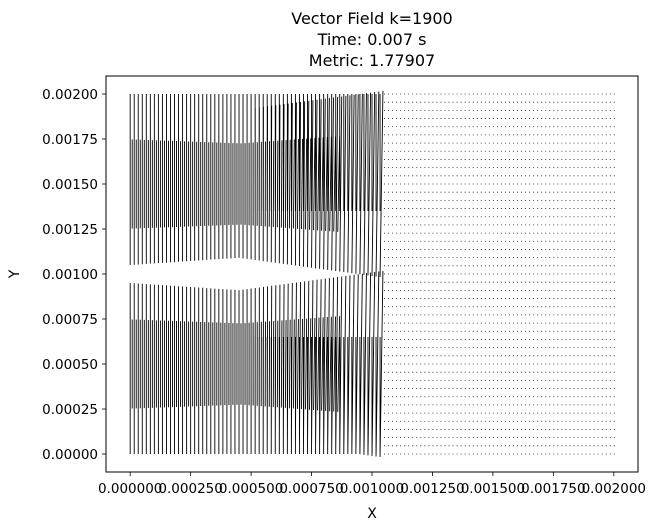 The image size is (657, 531). What do you see at coordinates (372, 60) in the screenshot?
I see `title-line-3: Metric: 1.77907` at bounding box center [372, 60].